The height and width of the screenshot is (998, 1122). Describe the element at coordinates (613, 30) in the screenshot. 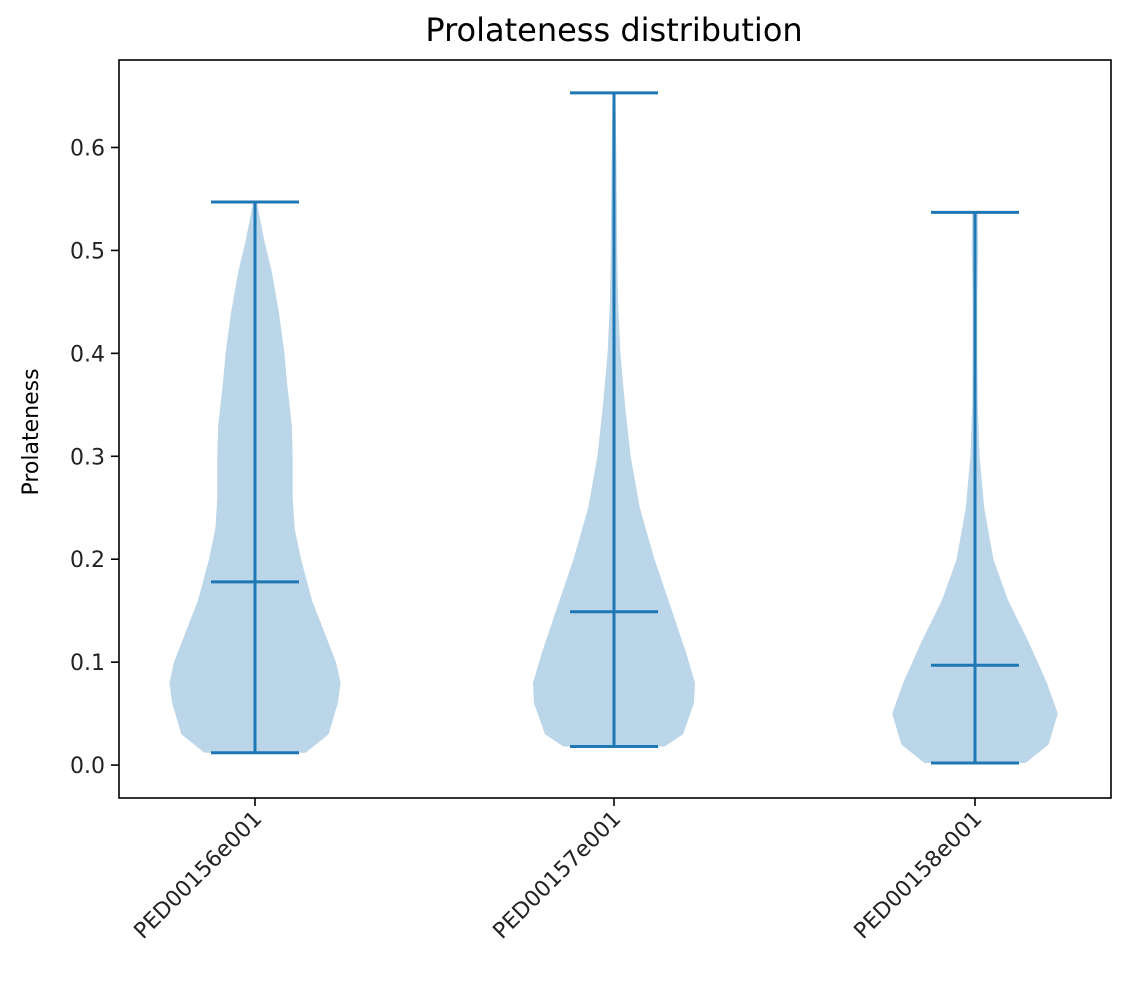

I see `chart-title: Prolateness distribution` at that location.